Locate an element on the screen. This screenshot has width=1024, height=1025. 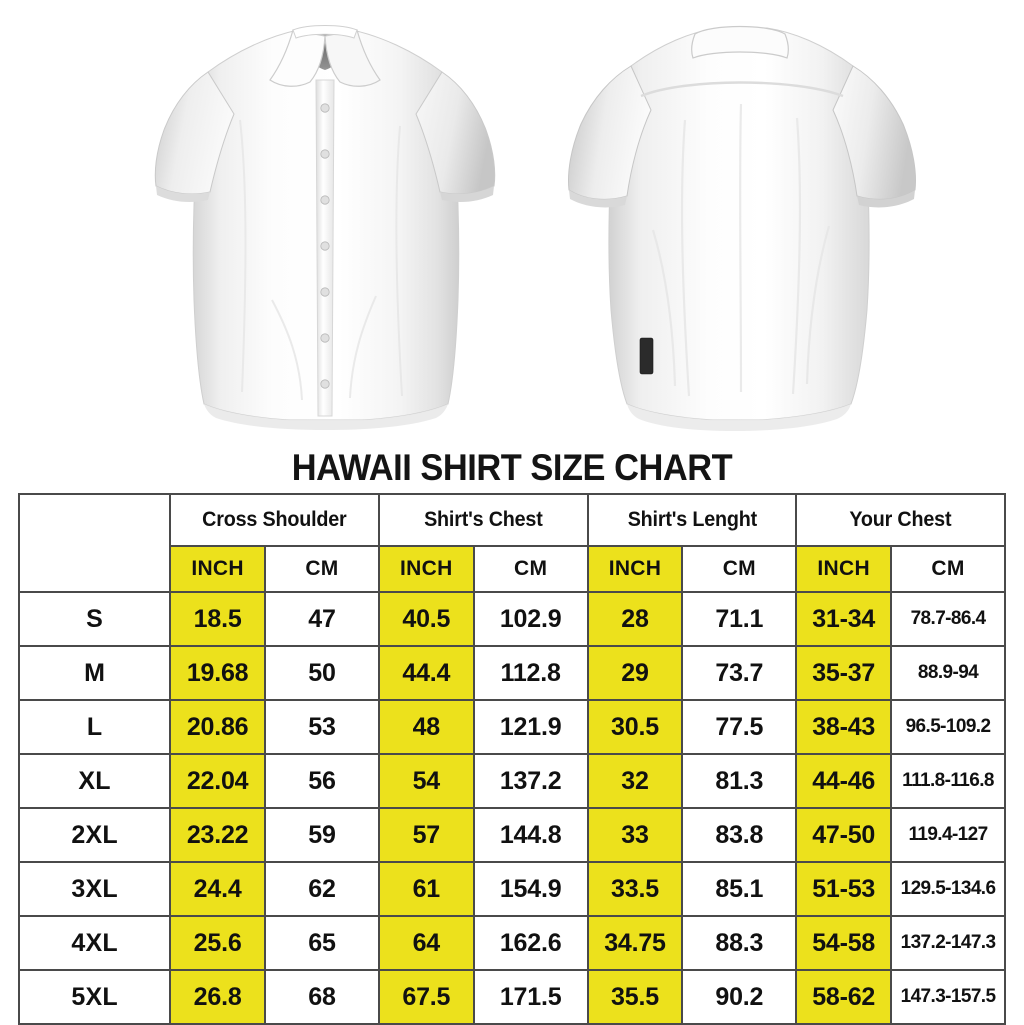
shirt-back-sleeve-right-hem is located at coordinates (886, 199).